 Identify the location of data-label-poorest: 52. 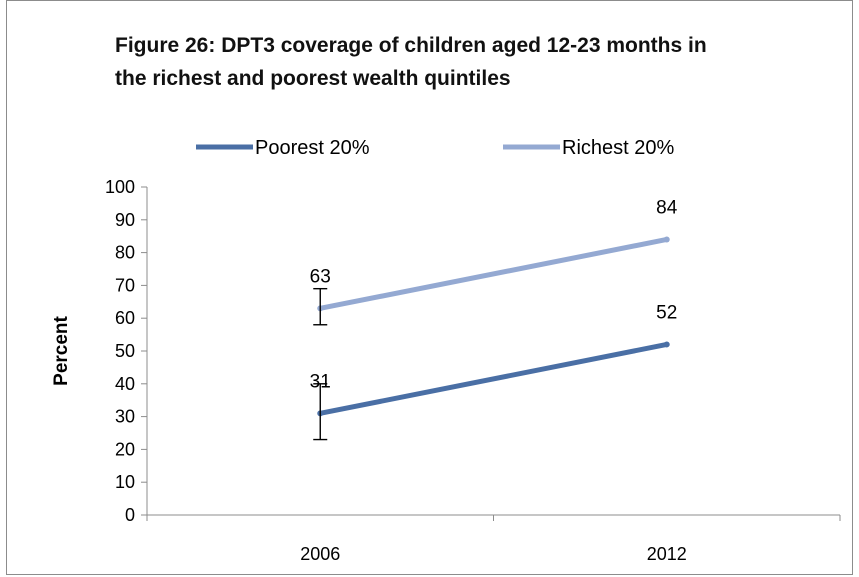
(666, 312).